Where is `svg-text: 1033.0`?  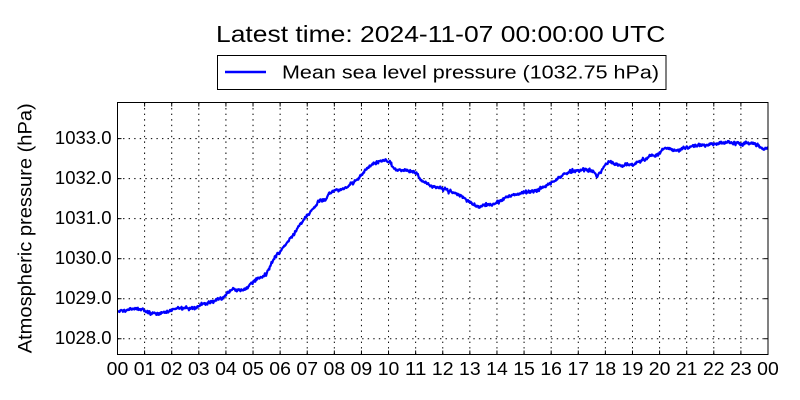
svg-text: 1033.0 is located at coordinates (83, 137).